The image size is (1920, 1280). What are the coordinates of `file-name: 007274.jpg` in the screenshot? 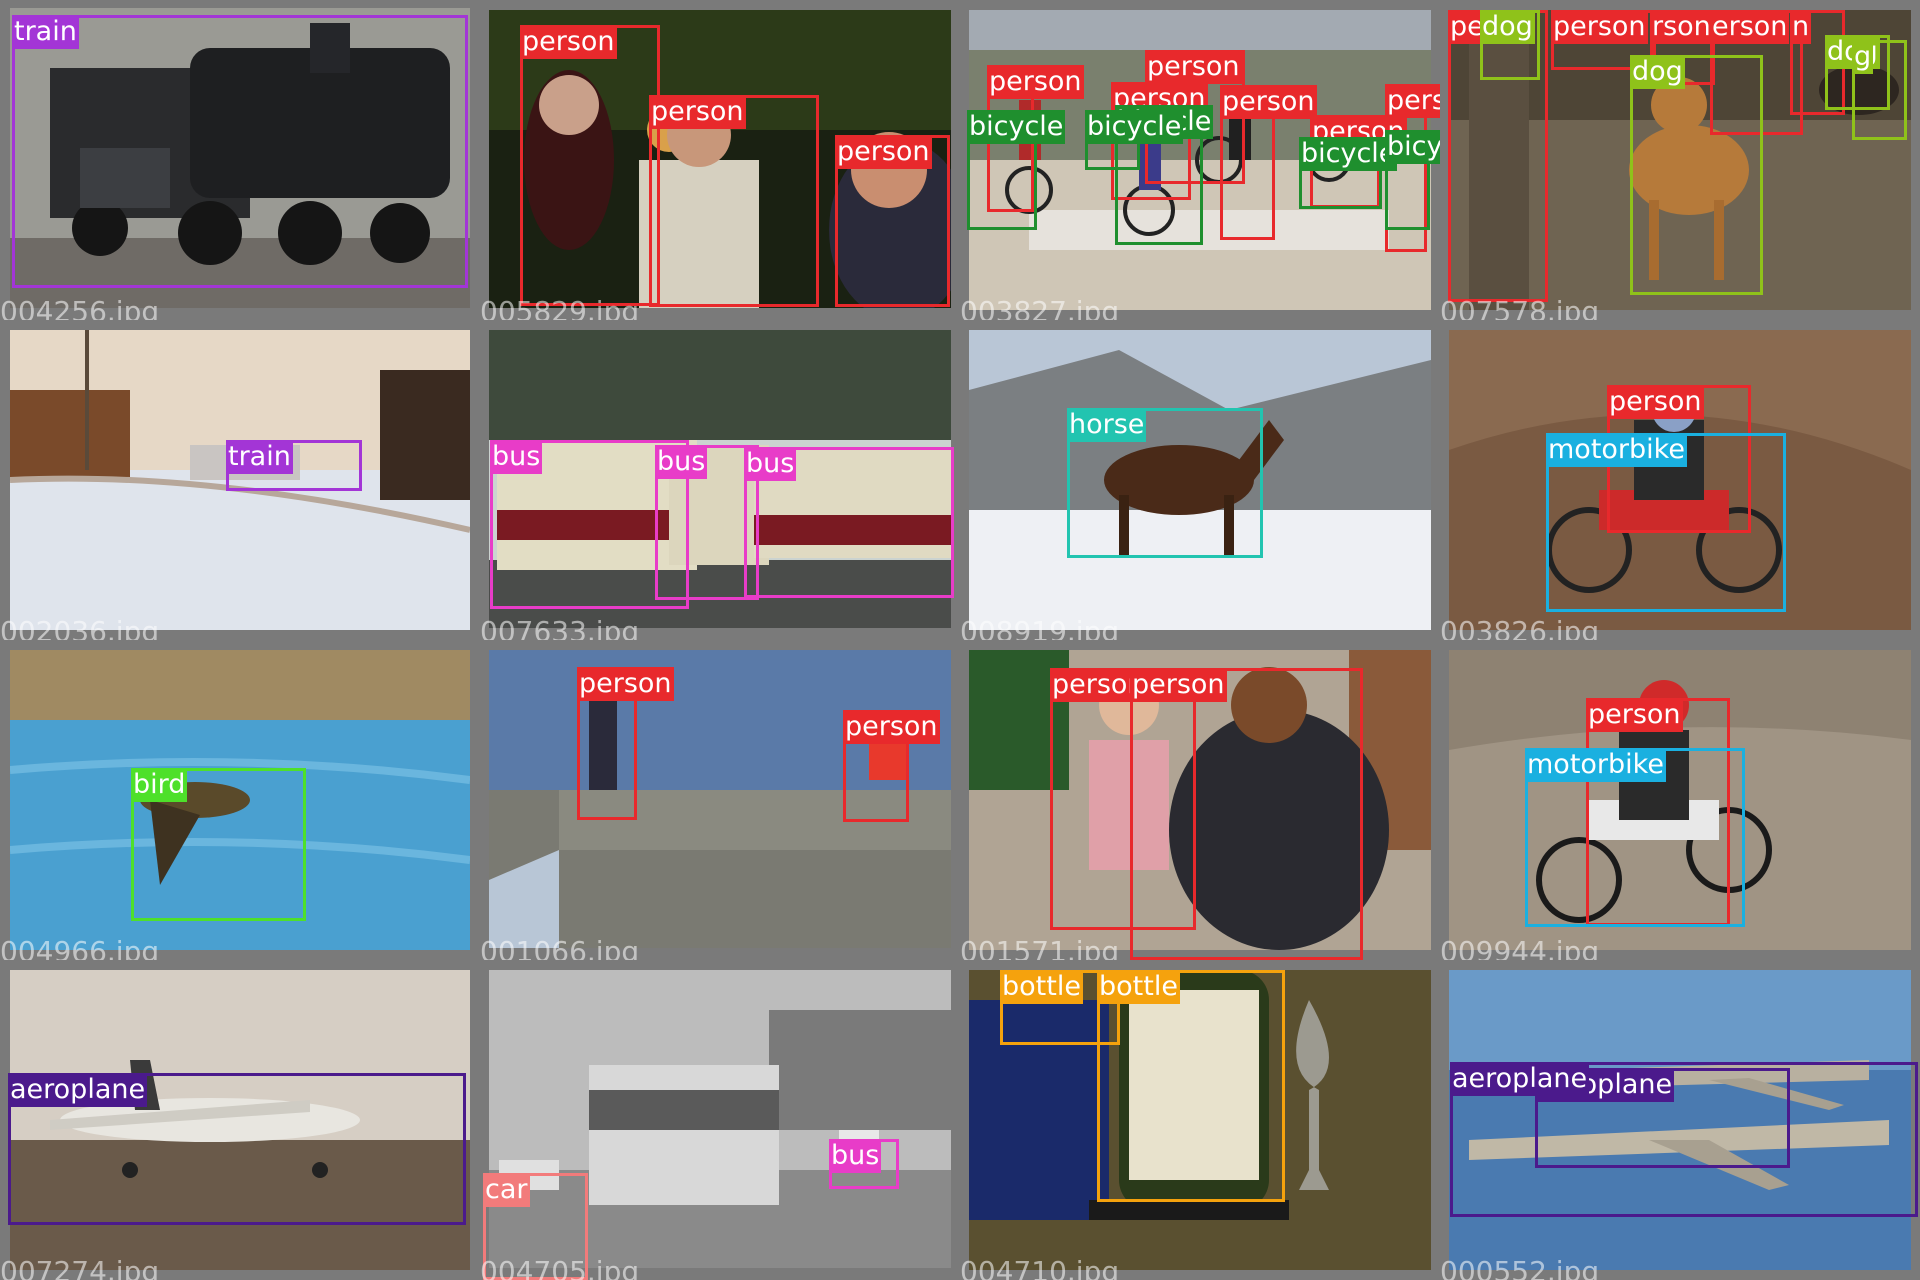 It's located at (80, 1267).